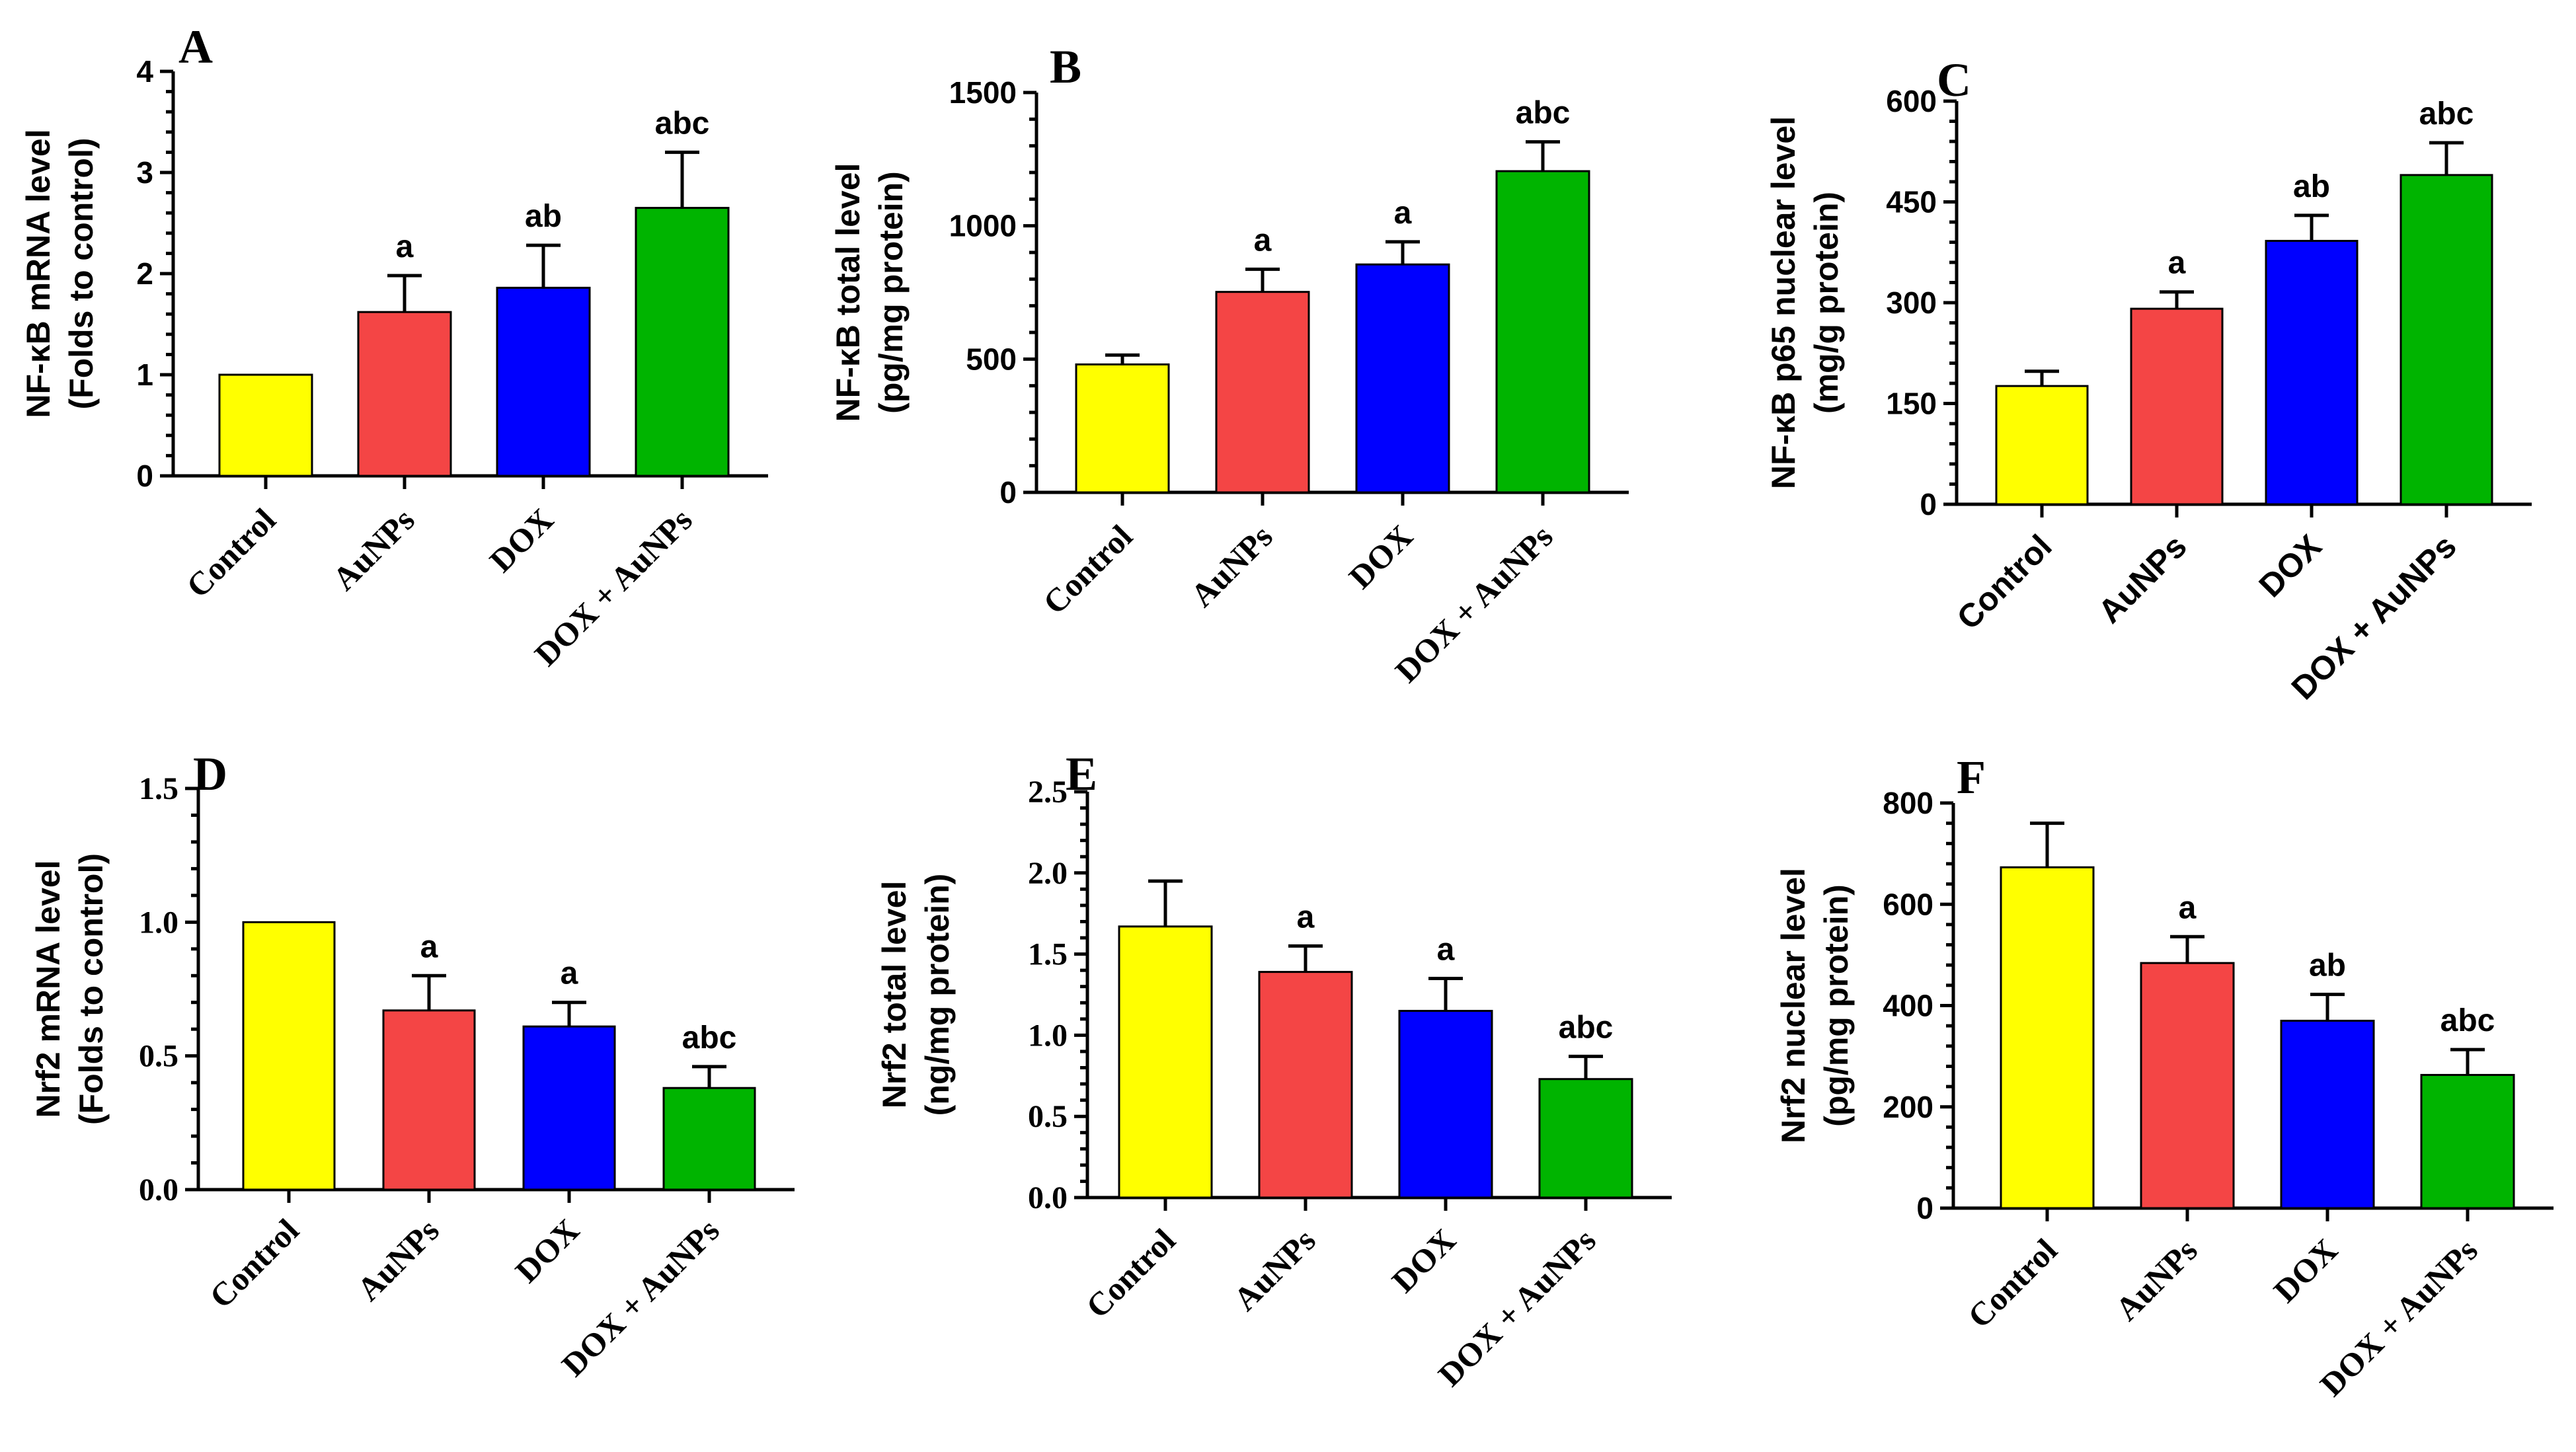 The width and height of the screenshot is (2576, 1452). Describe the element at coordinates (848, 292) in the screenshot. I see `y-axis-label: NF-κB total level` at that location.